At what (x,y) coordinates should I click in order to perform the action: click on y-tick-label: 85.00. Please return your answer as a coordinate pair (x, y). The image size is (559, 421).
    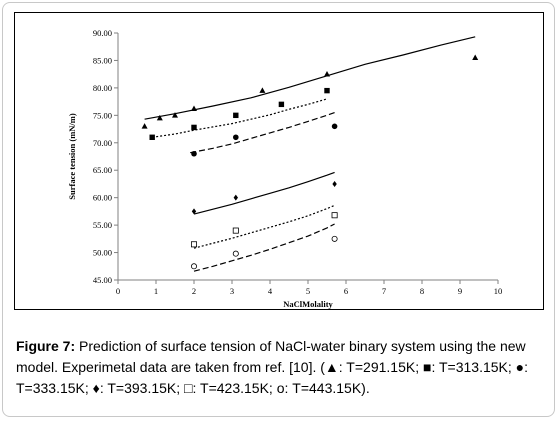
    Looking at the image, I should click on (102, 60).